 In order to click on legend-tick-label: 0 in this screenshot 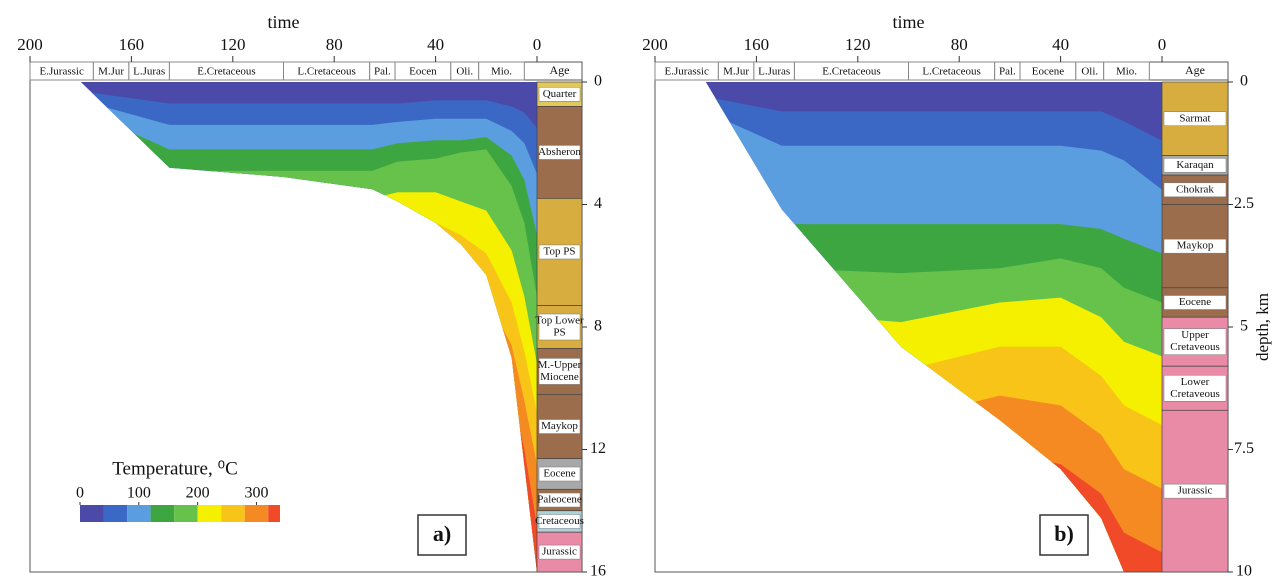, I will do `click(80, 493)`.